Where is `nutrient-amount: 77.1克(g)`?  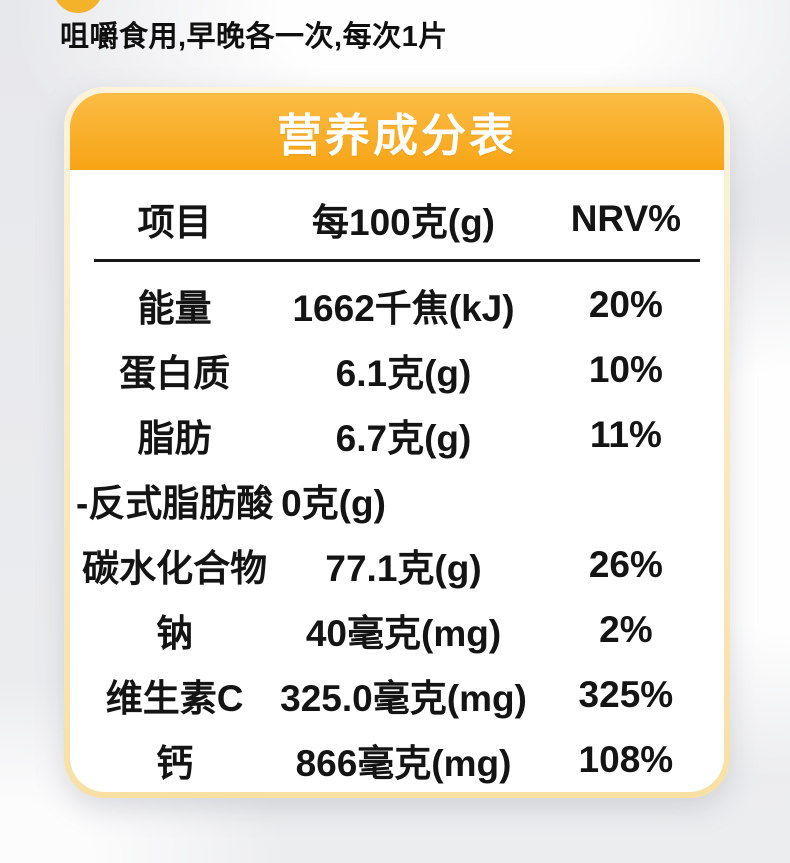
nutrient-amount: 77.1克(g) is located at coordinates (403, 568).